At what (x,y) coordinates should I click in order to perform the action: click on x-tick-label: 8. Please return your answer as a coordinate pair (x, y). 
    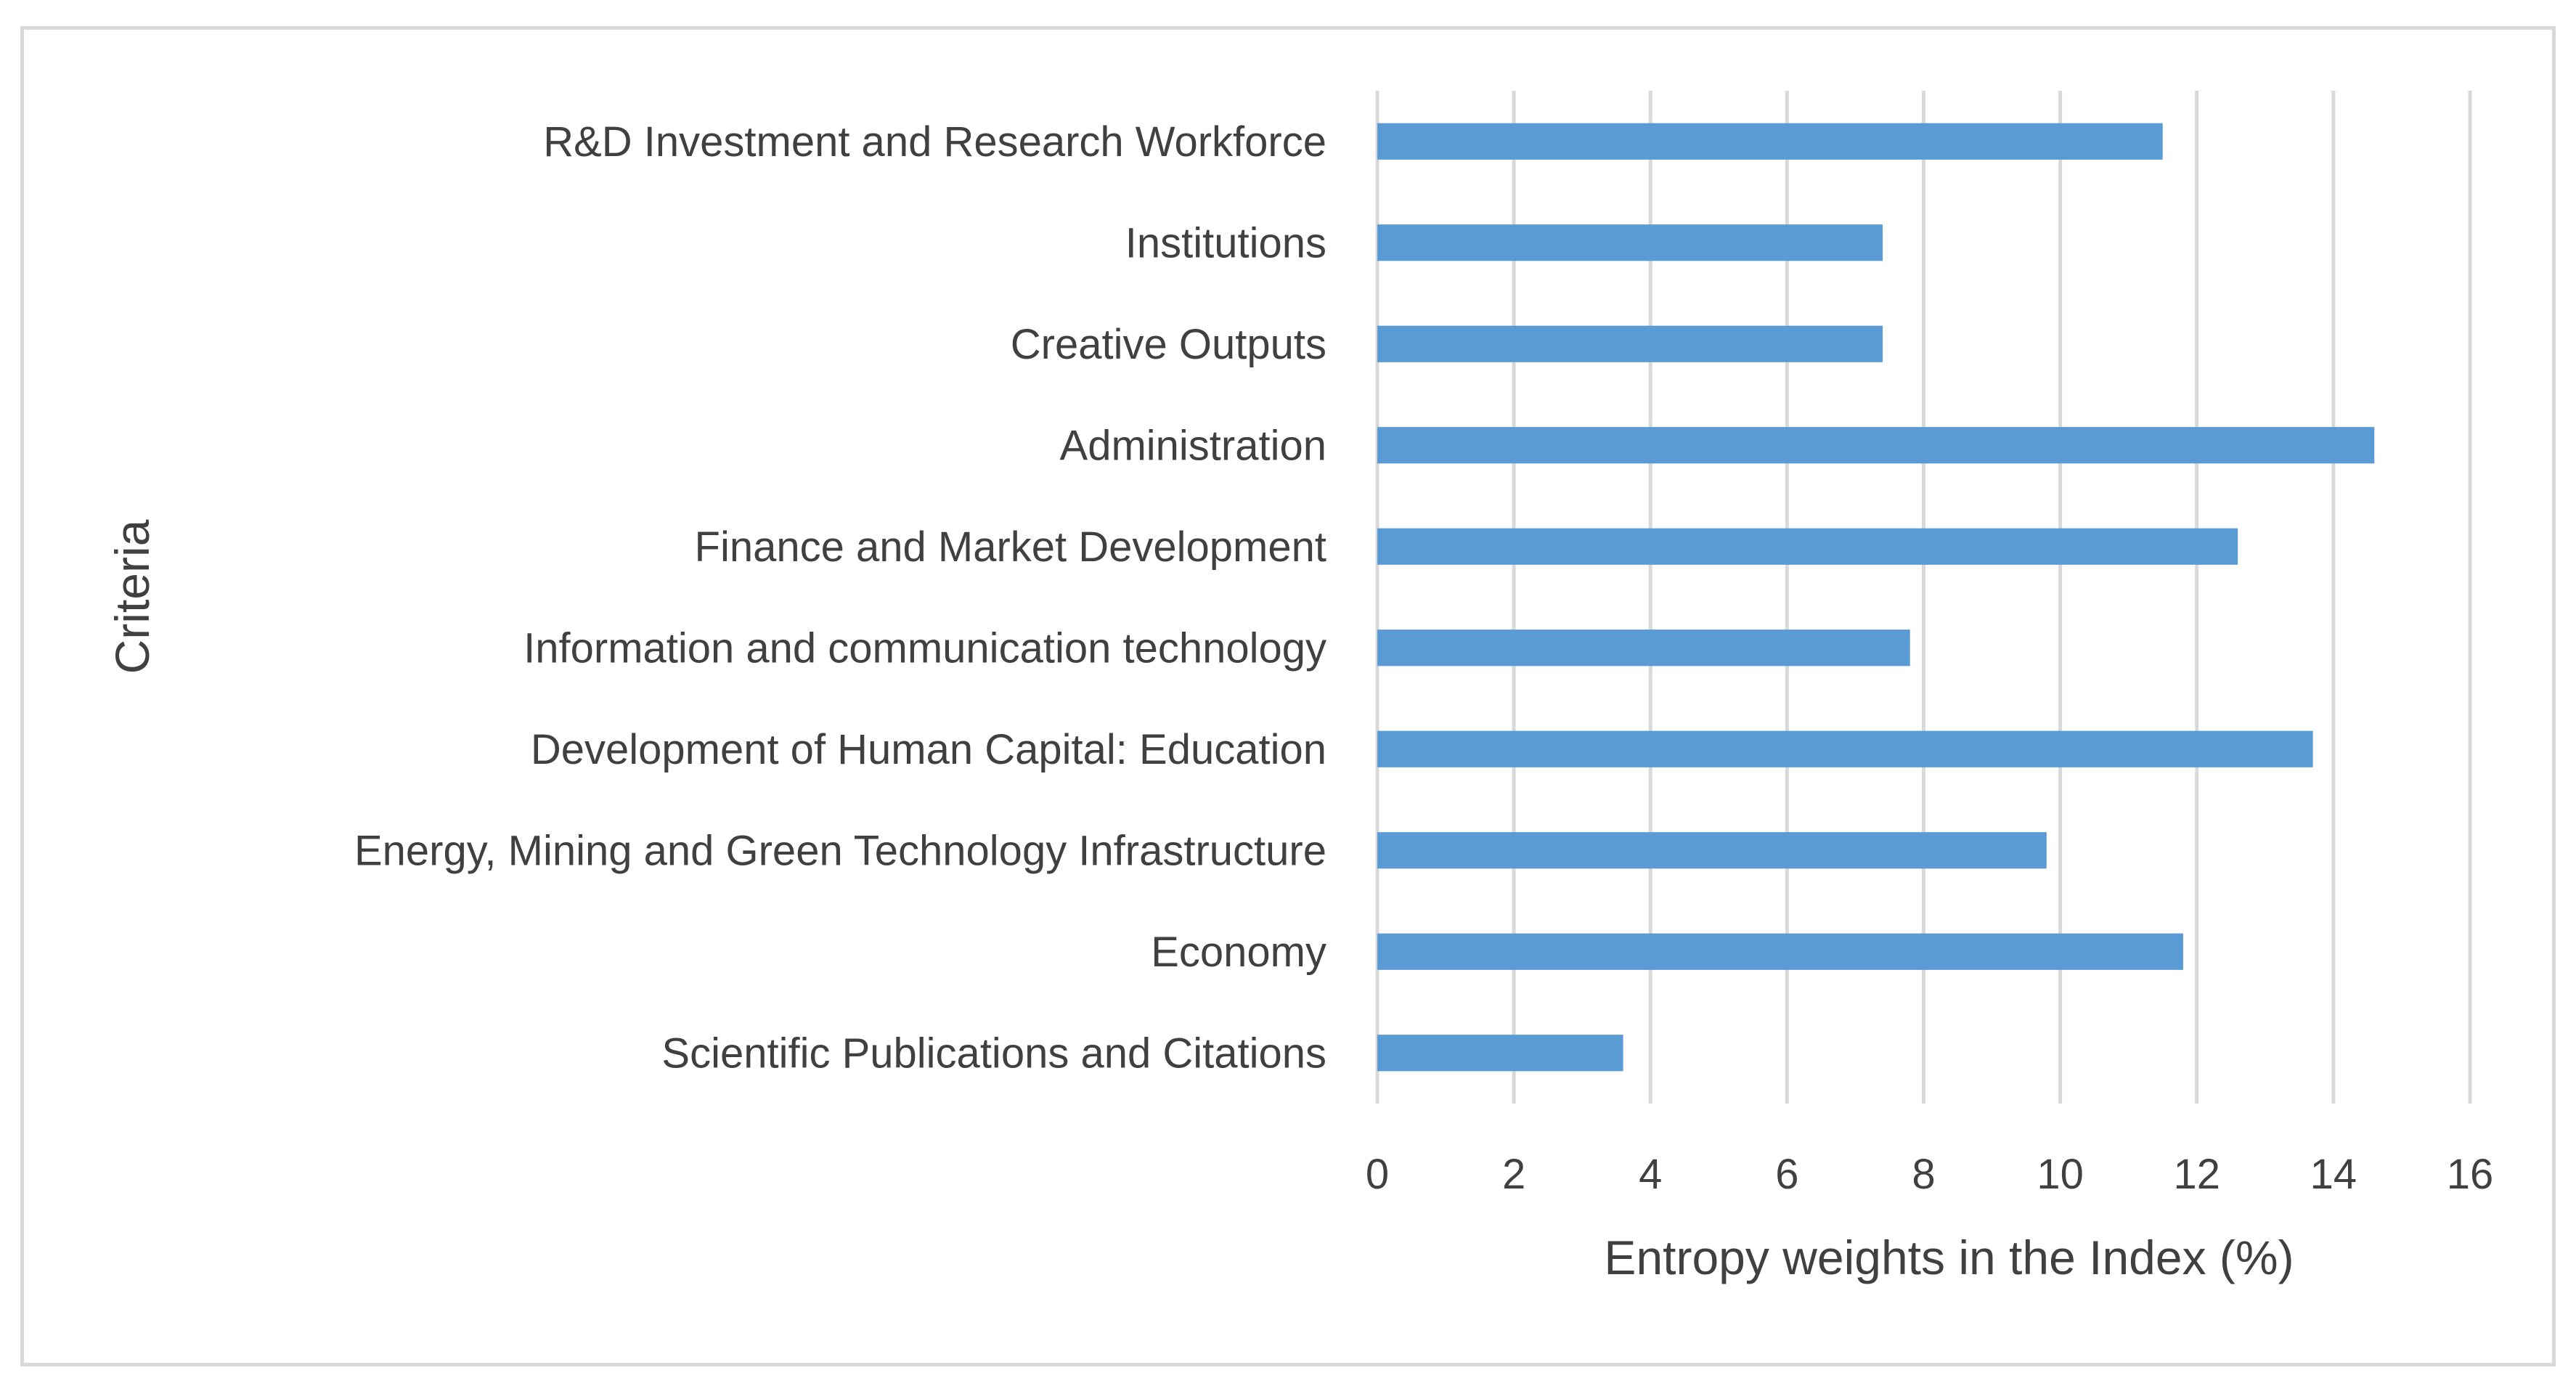
    Looking at the image, I should click on (1923, 1174).